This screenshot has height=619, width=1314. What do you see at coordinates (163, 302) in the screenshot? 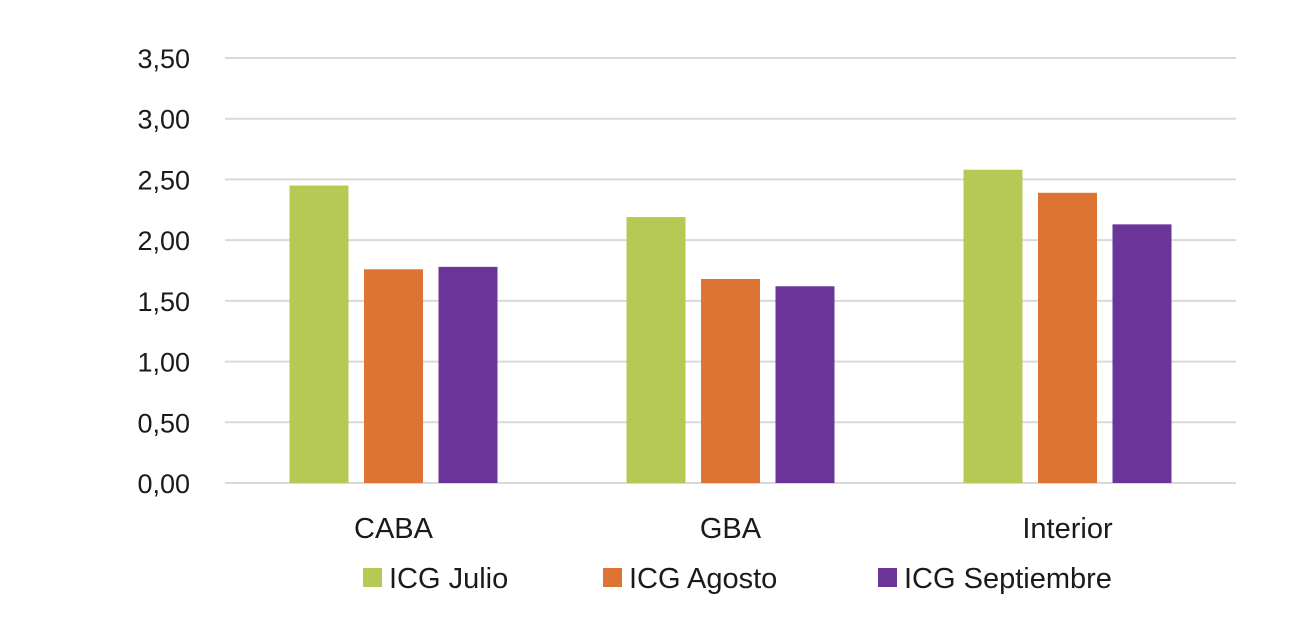
I see `y-tick-label-3: 1,50` at bounding box center [163, 302].